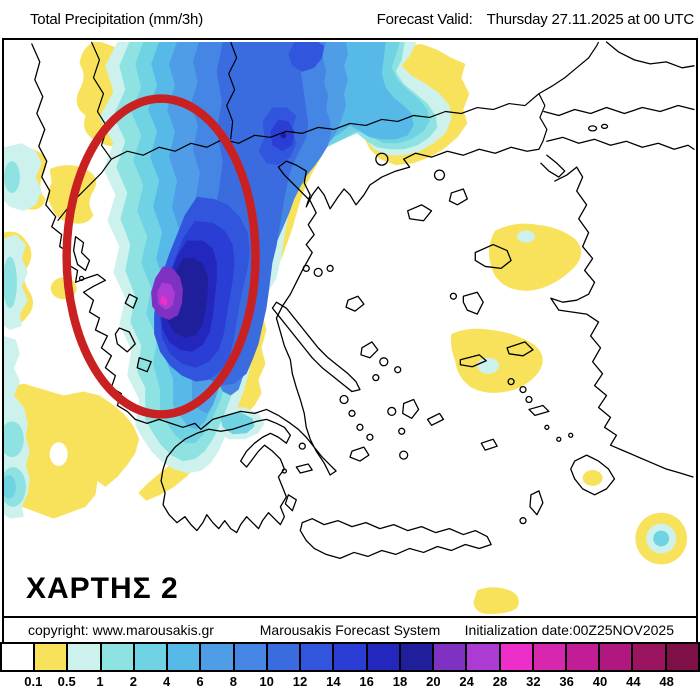  I want to click on legend-tick: 14, so click(333, 681).